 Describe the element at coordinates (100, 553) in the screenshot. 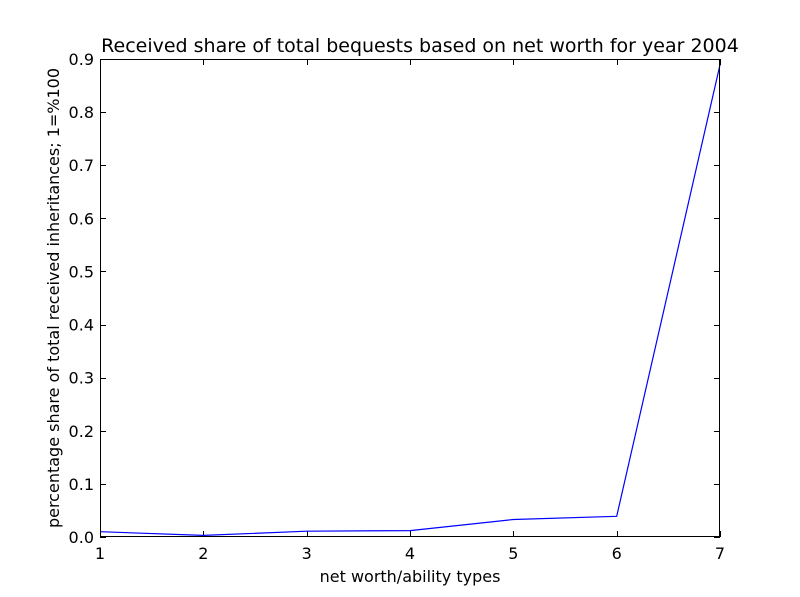

I see `x-tick-label: 1` at that location.